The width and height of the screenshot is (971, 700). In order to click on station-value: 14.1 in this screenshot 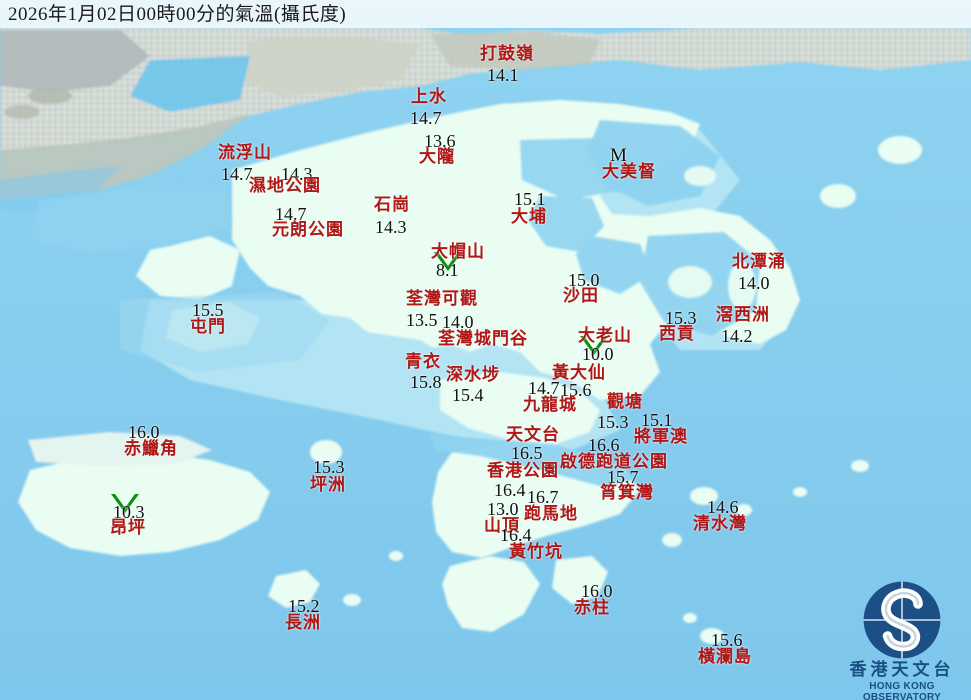, I will do `click(503, 75)`.